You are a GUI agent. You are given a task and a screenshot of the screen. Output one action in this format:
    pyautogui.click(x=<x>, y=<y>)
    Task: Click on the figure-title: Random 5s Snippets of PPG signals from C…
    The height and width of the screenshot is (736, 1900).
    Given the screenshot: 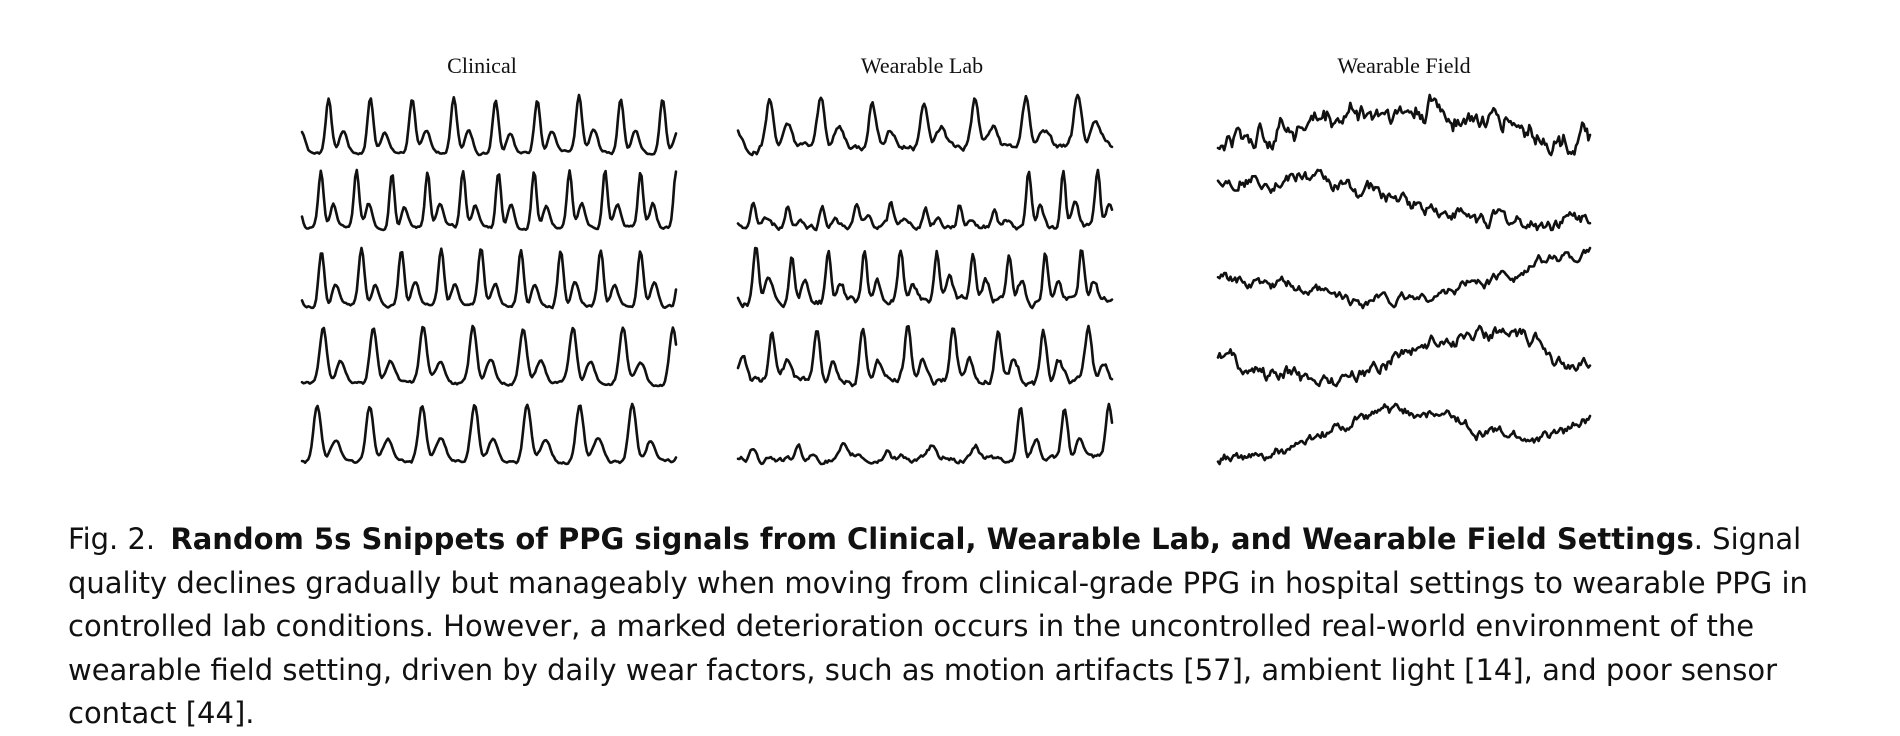 What is the action you would take?
    pyautogui.click(x=932, y=539)
    